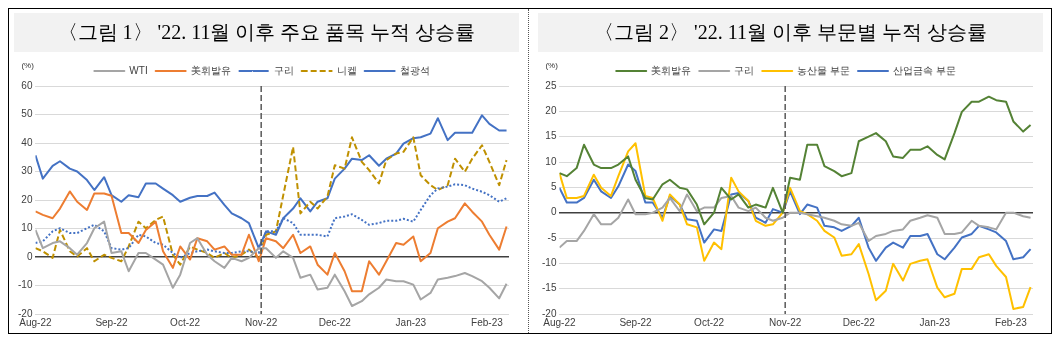  Describe the element at coordinates (550, 136) in the screenshot. I see `y-tick-label: 15` at that location.